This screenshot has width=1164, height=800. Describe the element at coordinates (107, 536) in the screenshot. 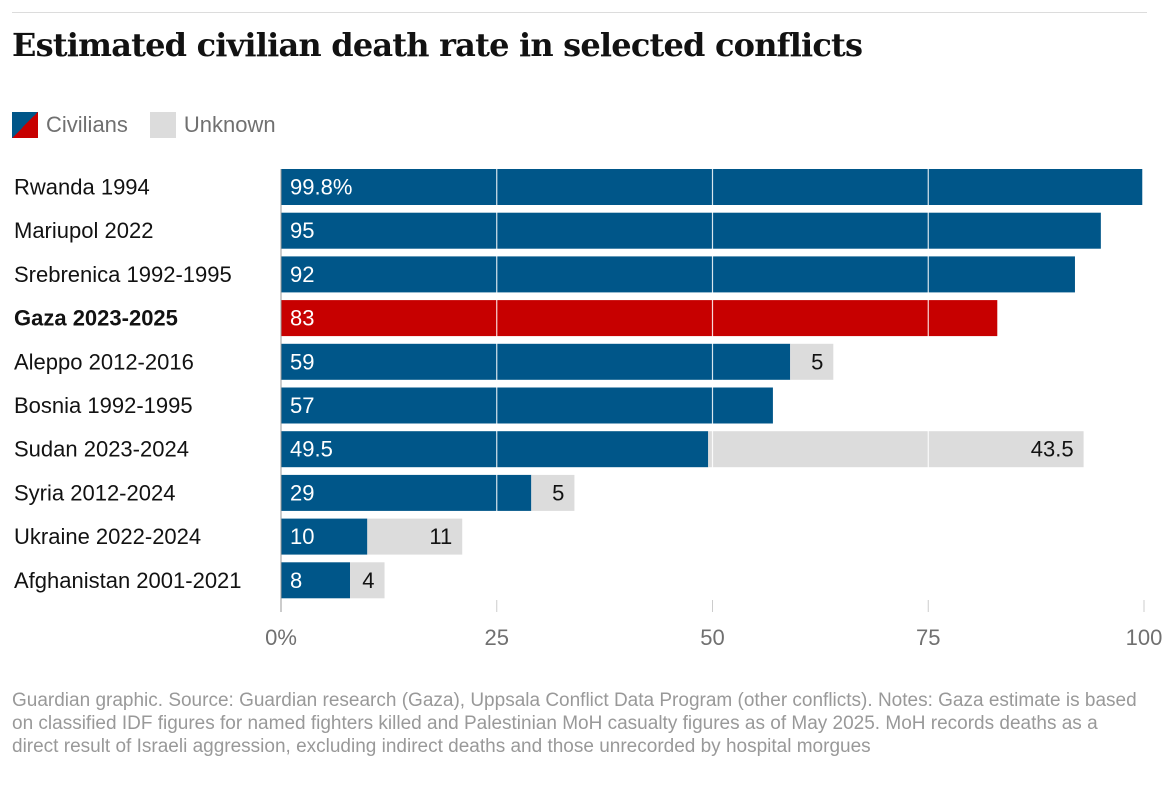

I see `category-label: Ukraine 2022-2024` at that location.